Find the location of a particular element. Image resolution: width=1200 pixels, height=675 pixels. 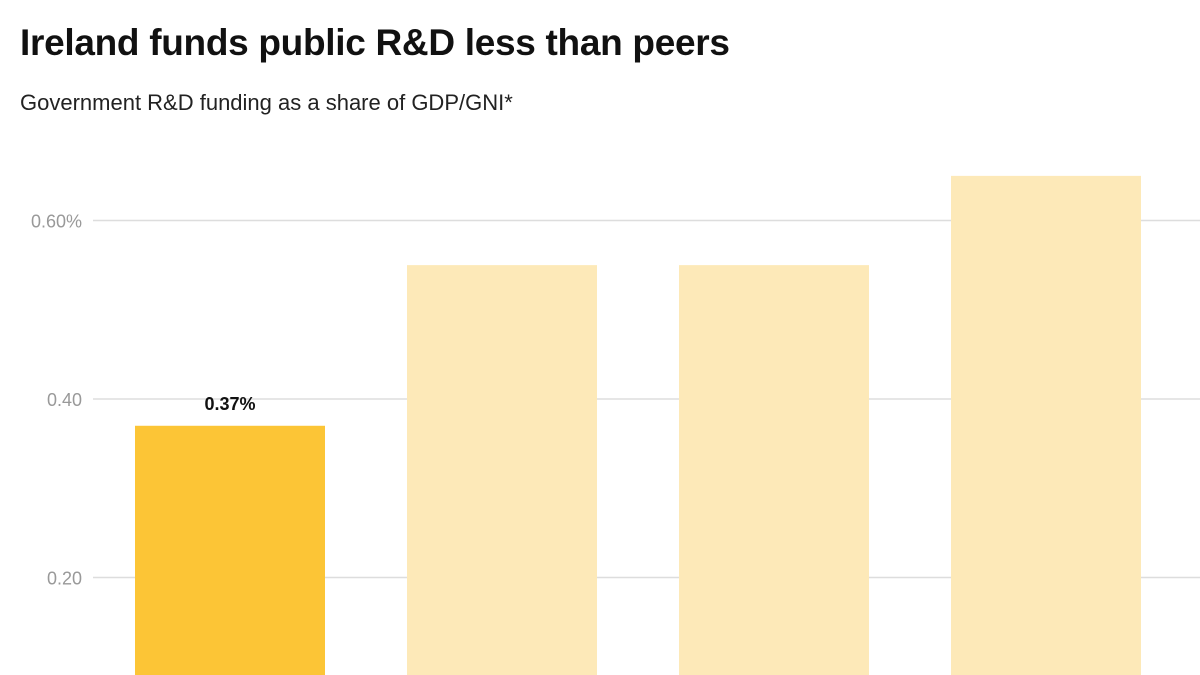

y-tick-label: 0.20 is located at coordinates (64, 579).